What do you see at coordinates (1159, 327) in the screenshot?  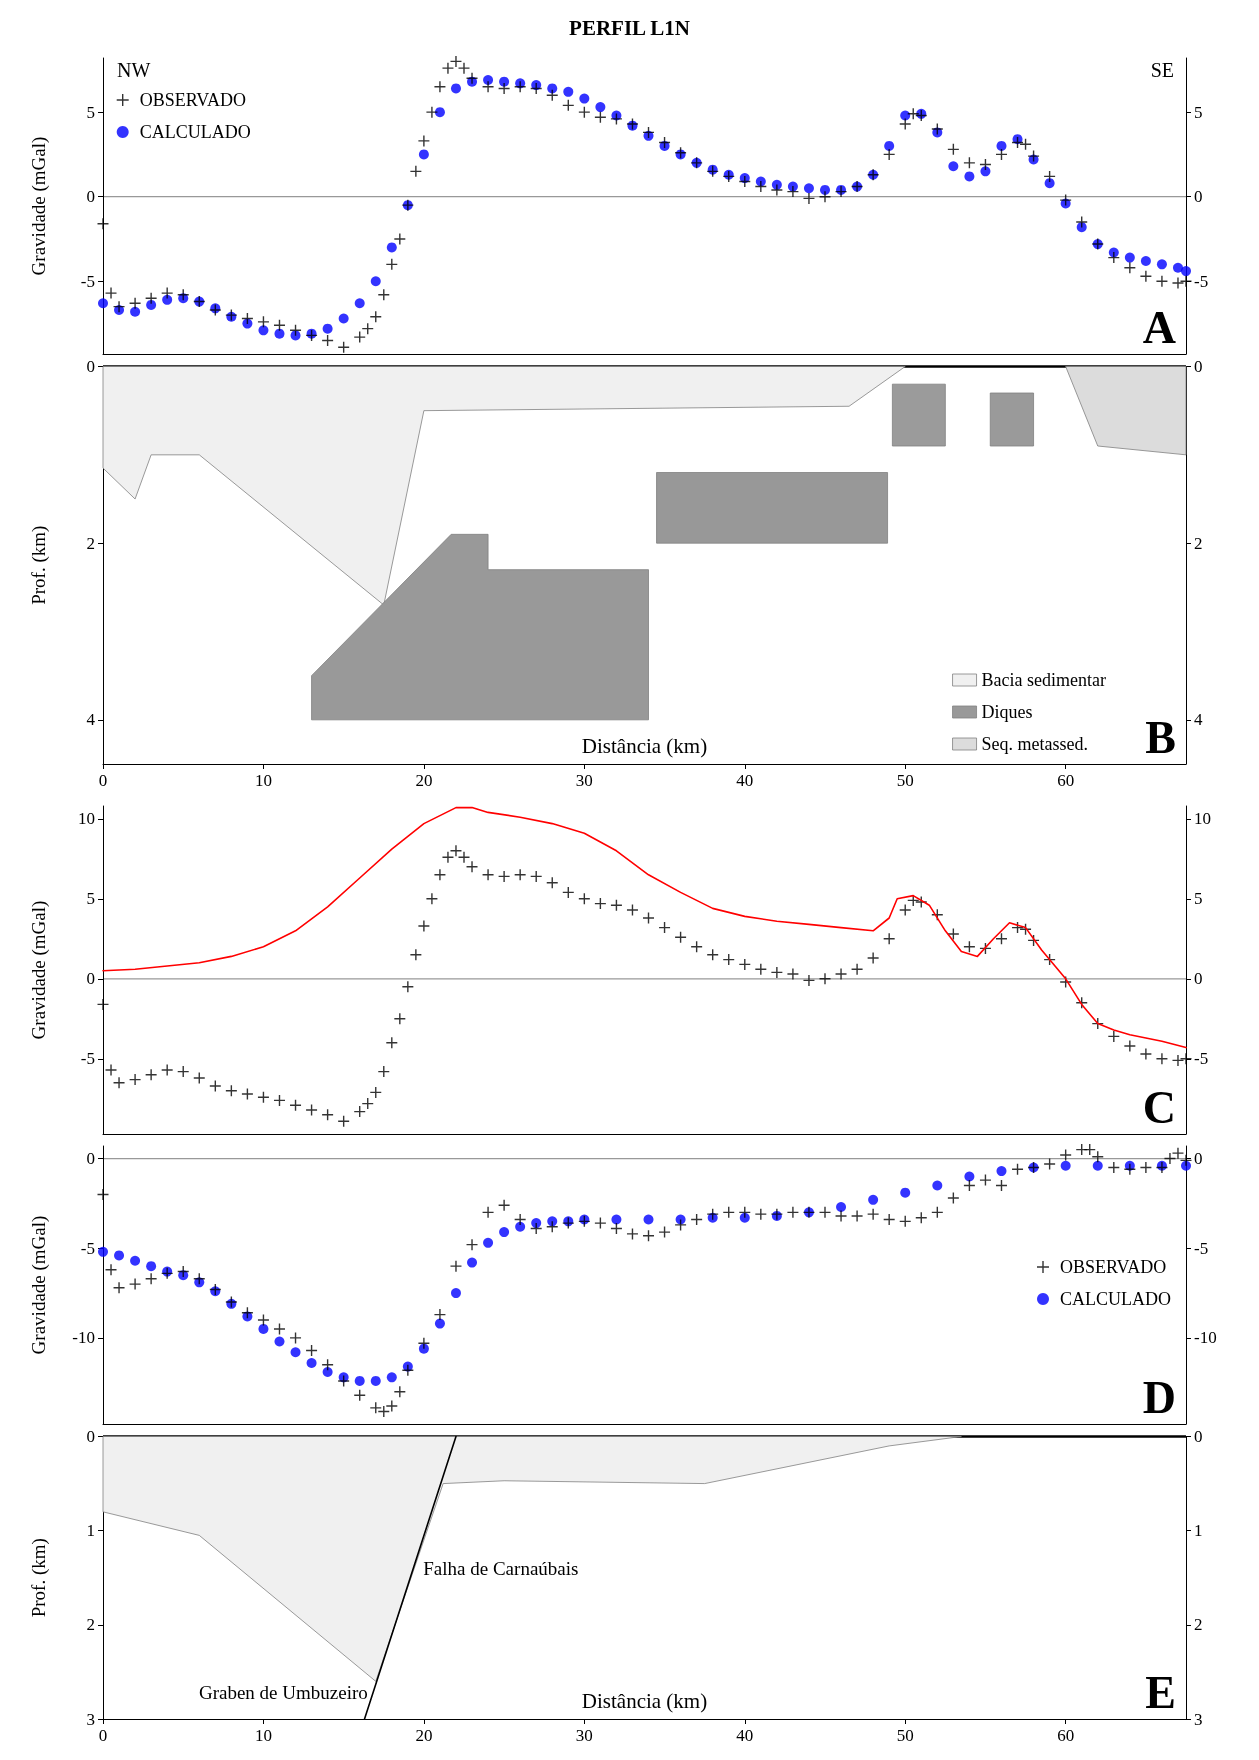 I see `annotation: A` at bounding box center [1159, 327].